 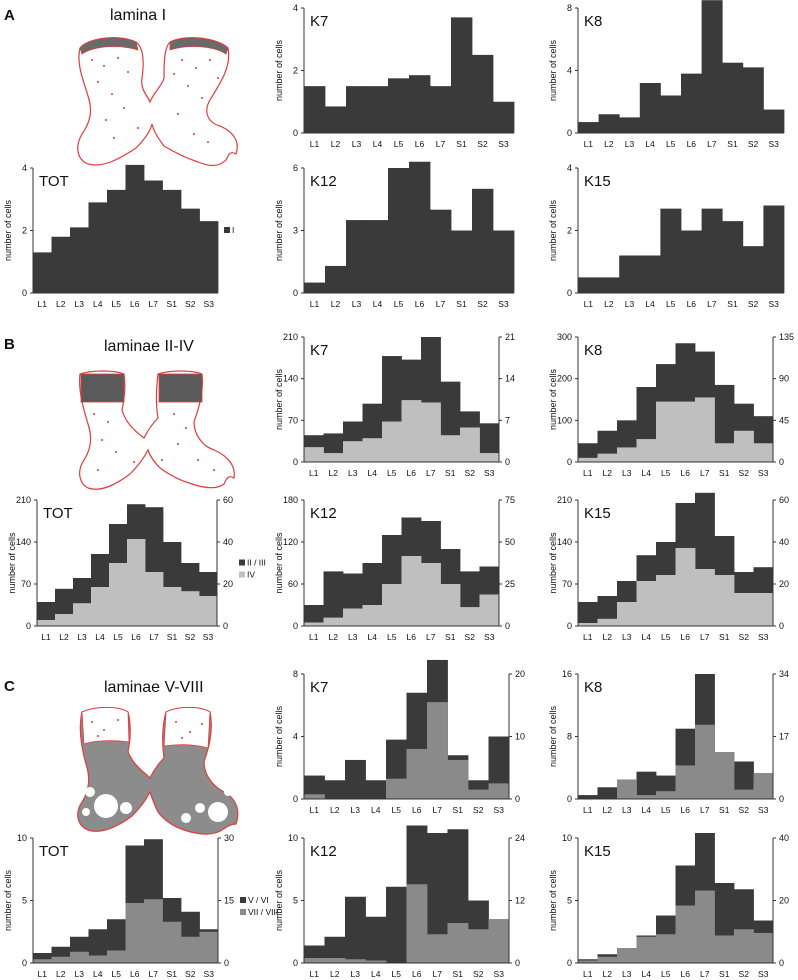 What do you see at coordinates (609, 123) in the screenshot?
I see `bar-a-k8-s0-l2` at bounding box center [609, 123].